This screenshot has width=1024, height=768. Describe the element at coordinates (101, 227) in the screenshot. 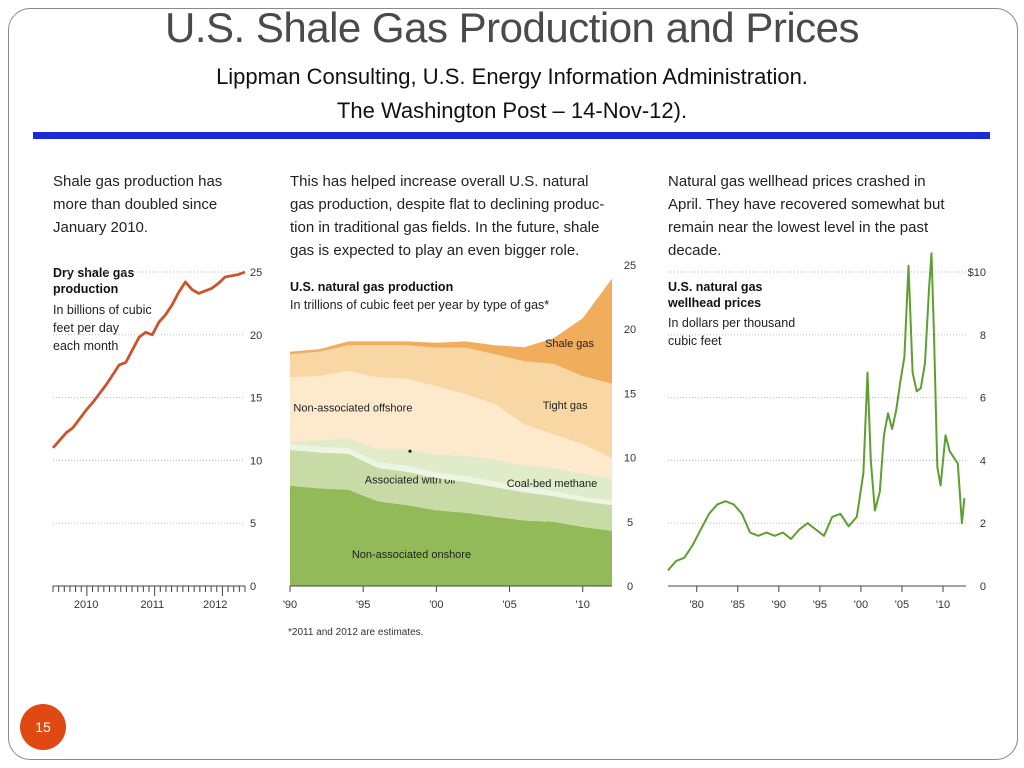

I see `shale-caption-line: January 2010.` at that location.